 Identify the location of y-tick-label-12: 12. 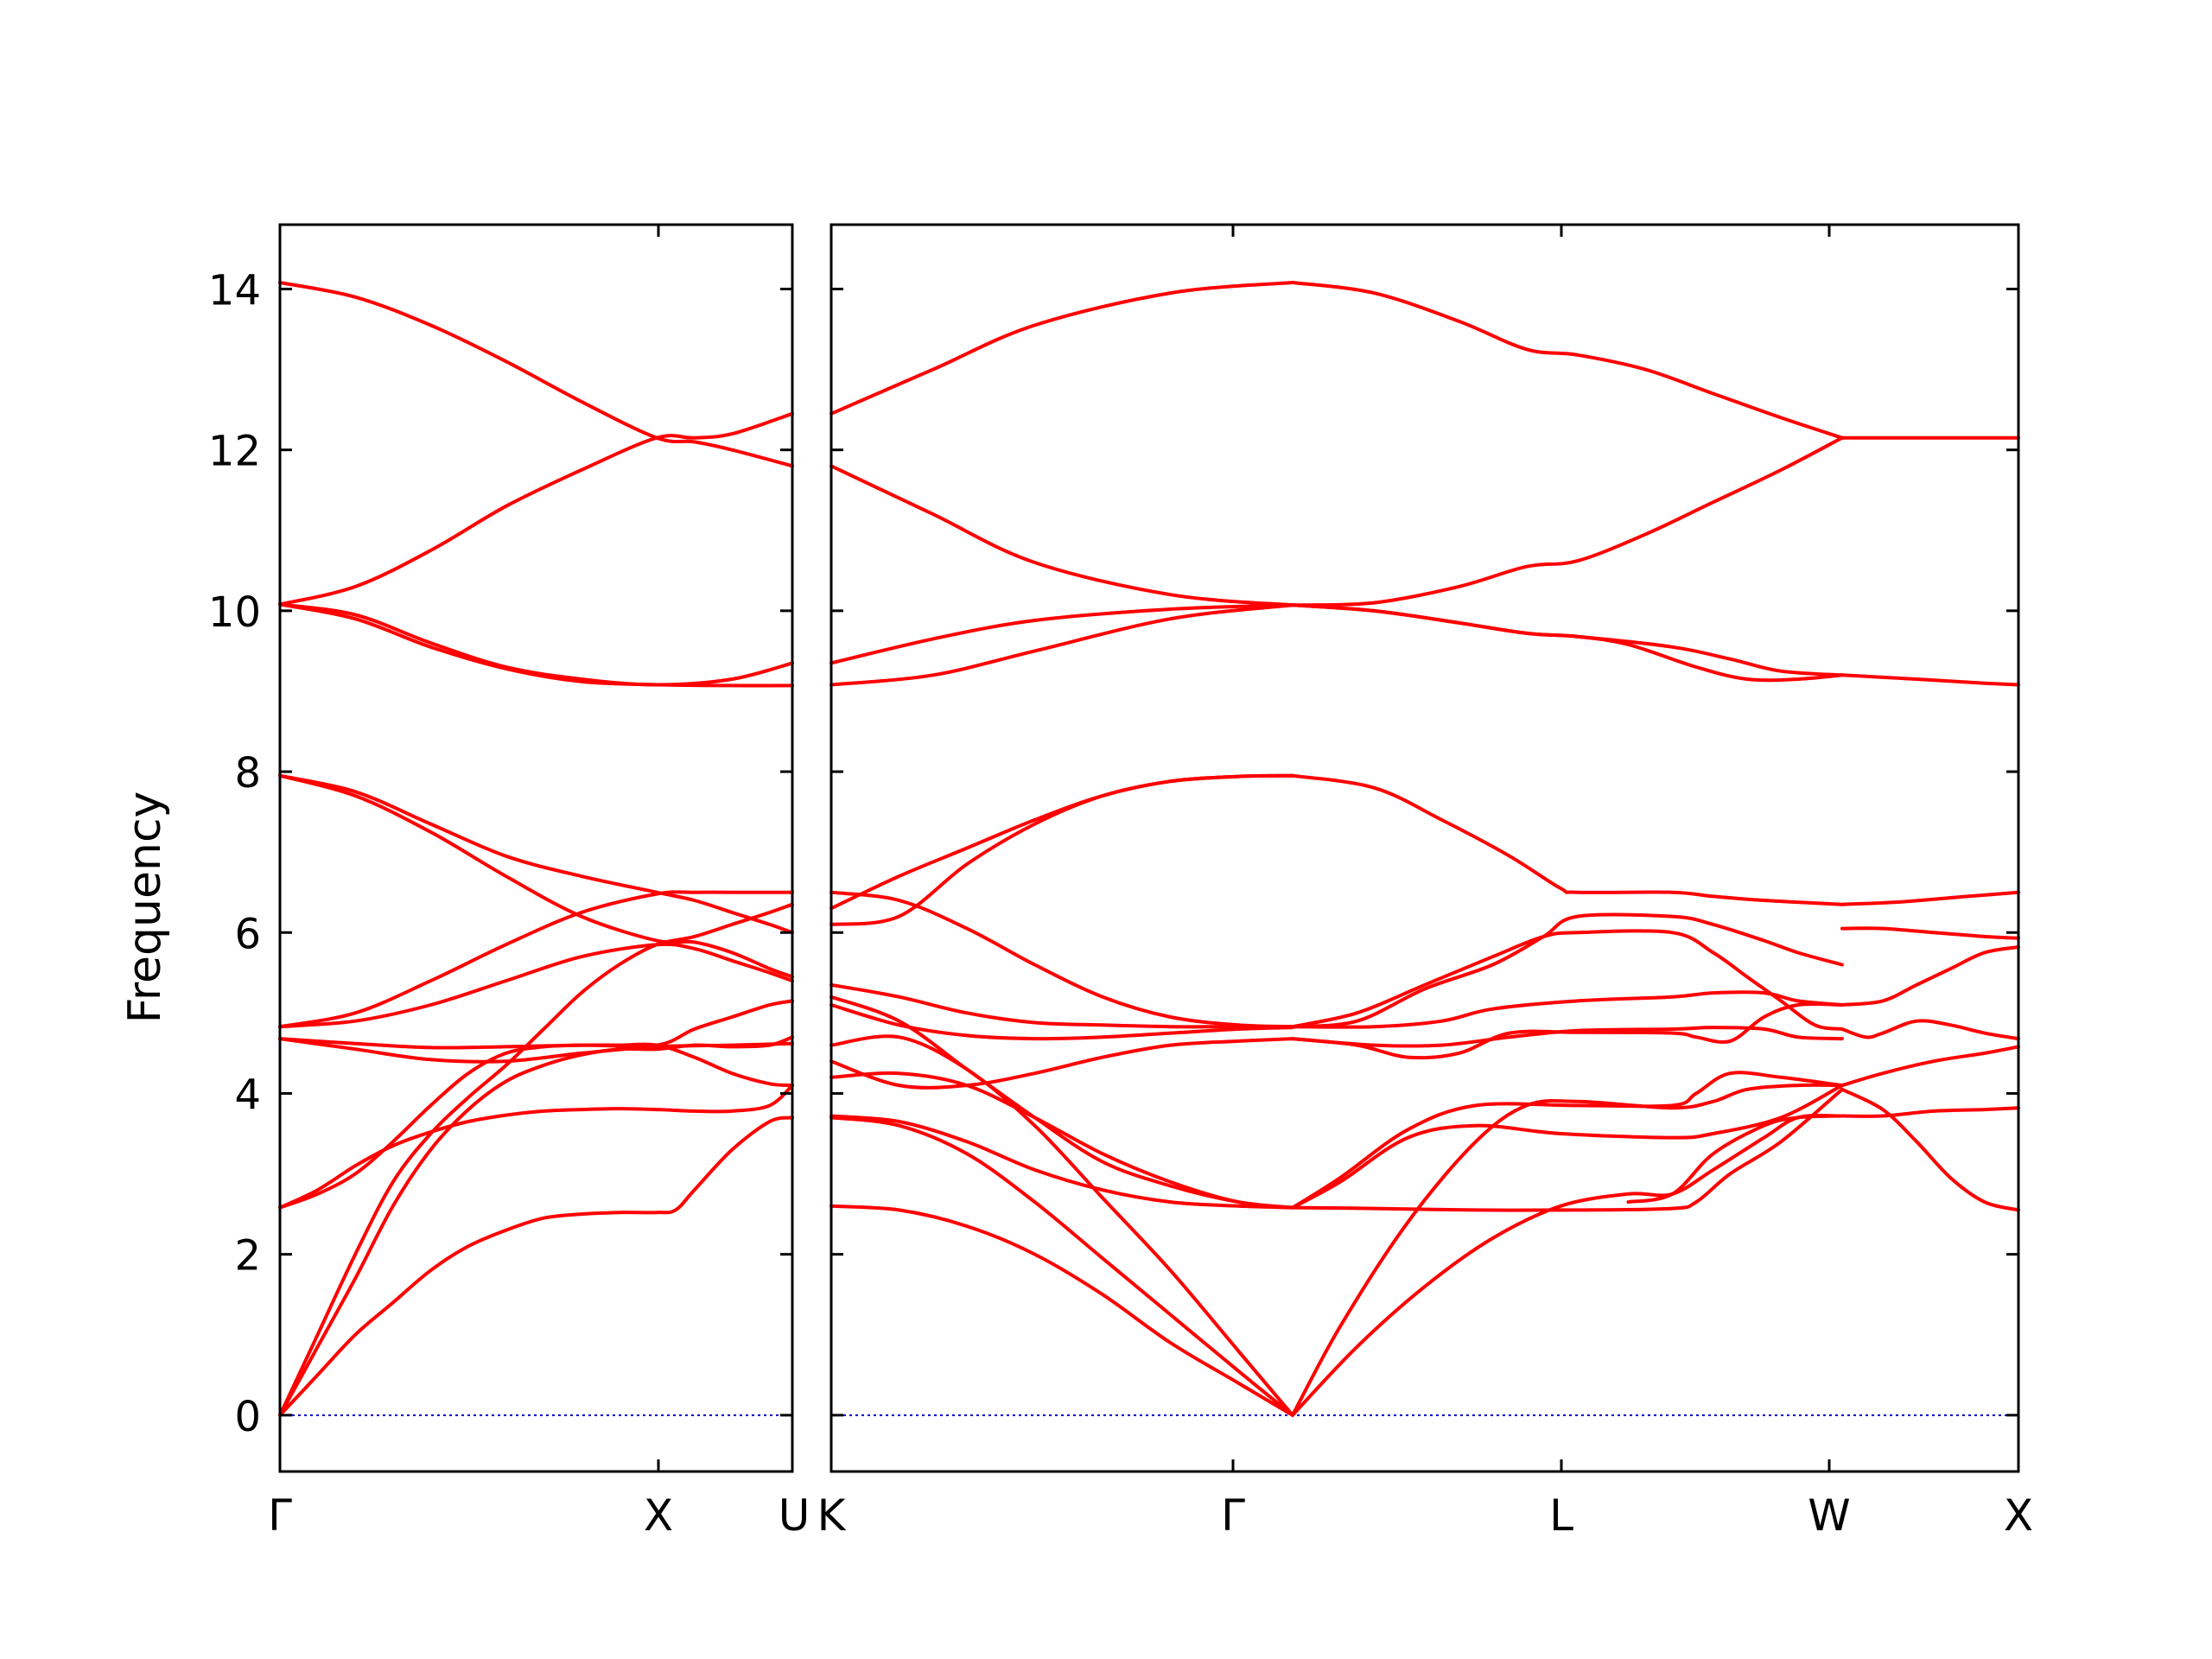
(234, 452).